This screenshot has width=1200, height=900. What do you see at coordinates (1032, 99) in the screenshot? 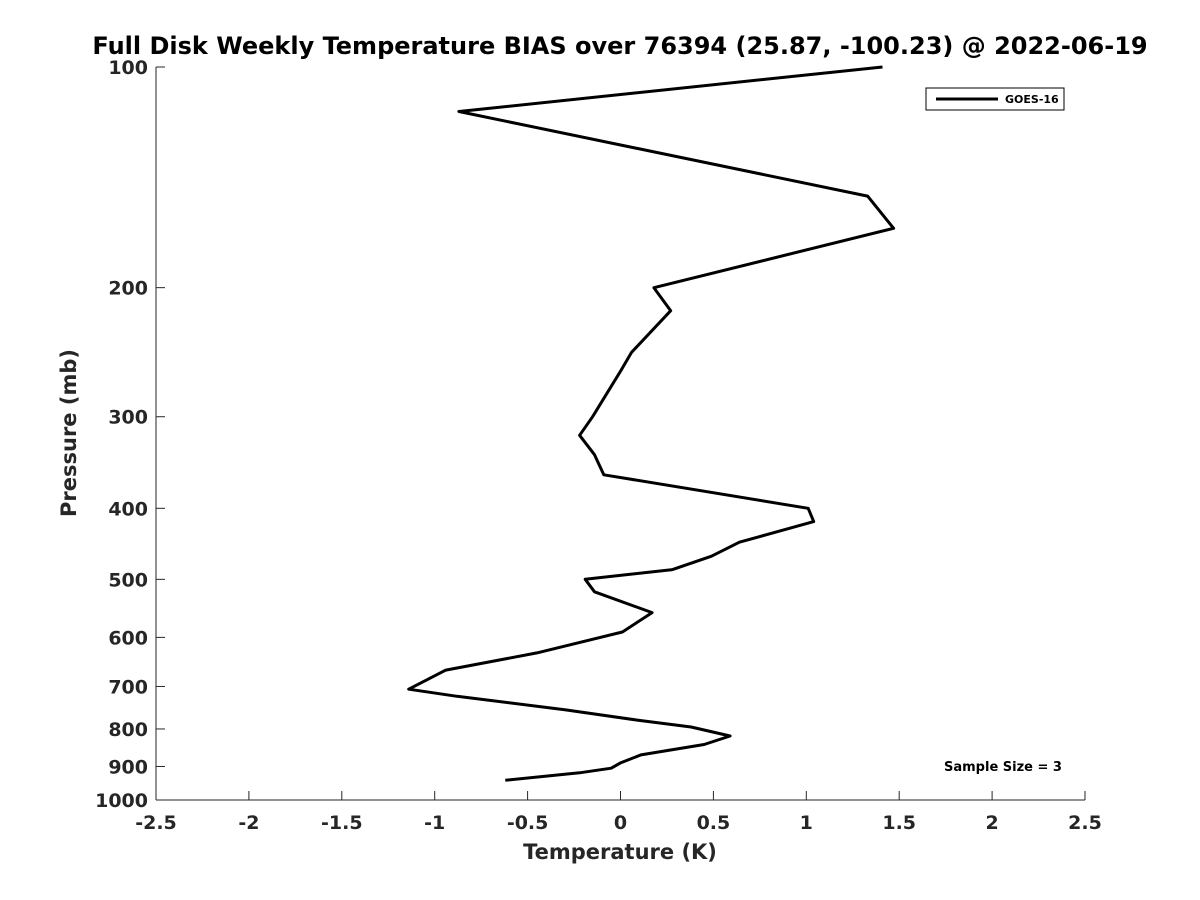
I see `legend-label-goes-16: GOES-16` at bounding box center [1032, 99].